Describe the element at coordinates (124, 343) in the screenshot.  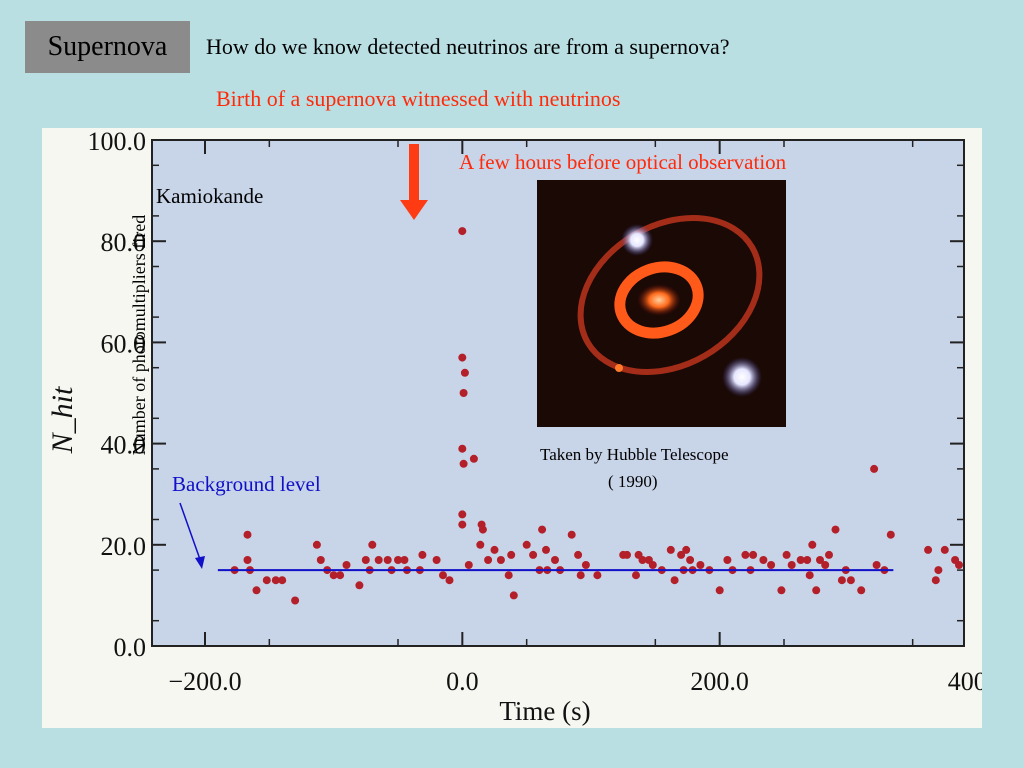
I see `y-tick-label: 60.0` at that location.